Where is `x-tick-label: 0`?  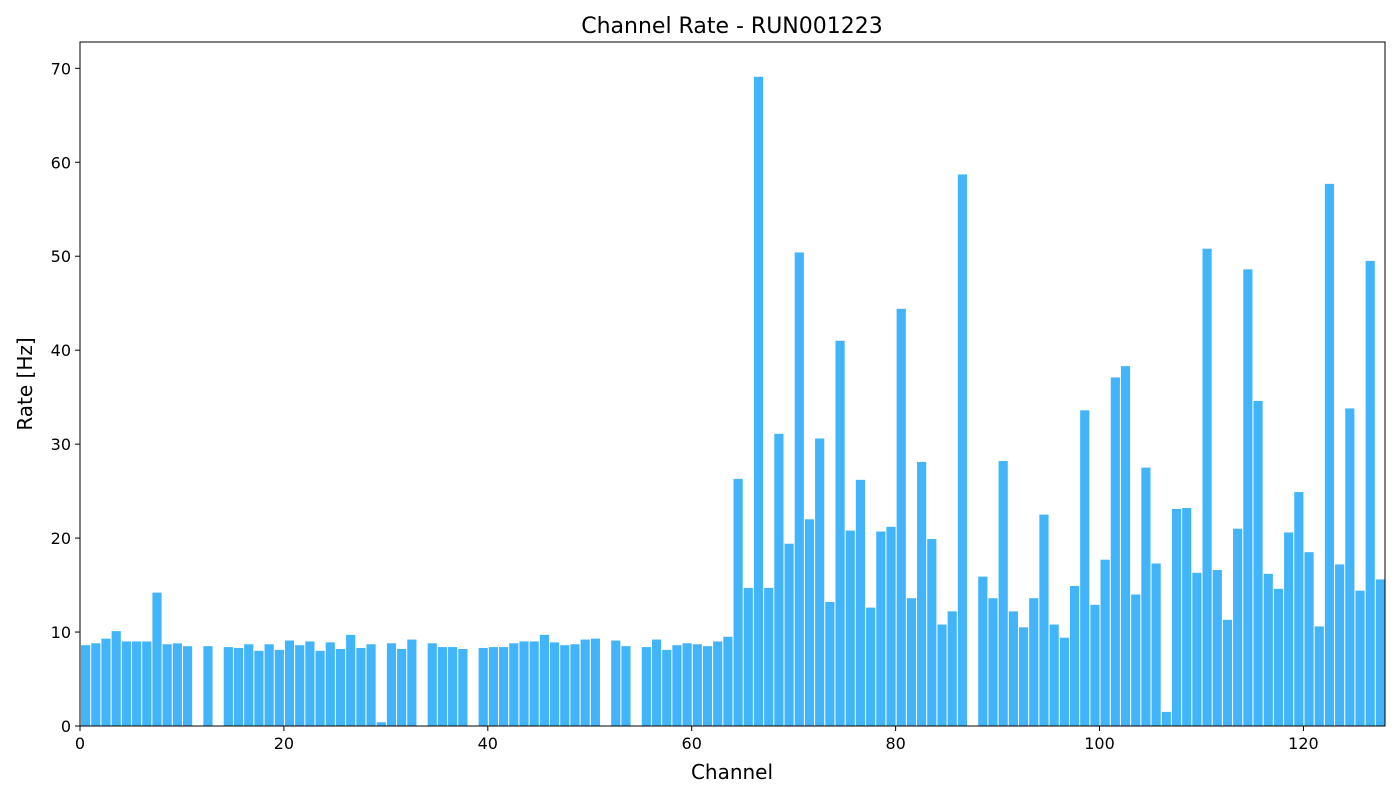 x-tick-label: 0 is located at coordinates (80, 743).